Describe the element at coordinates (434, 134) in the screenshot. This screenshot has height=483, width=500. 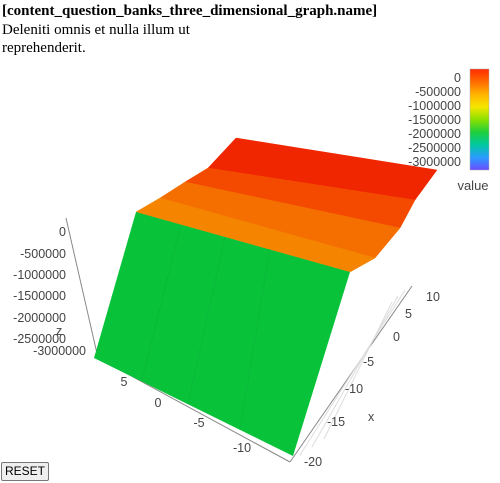
I see `colorbar-tick: -2000000` at that location.